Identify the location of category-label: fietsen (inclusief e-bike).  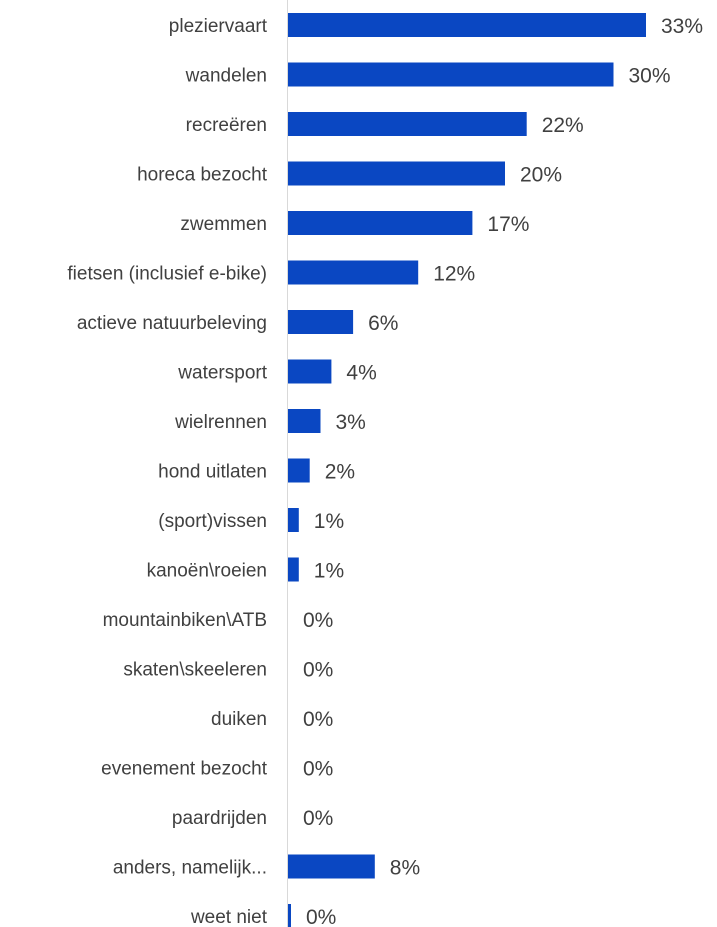
(167, 274).